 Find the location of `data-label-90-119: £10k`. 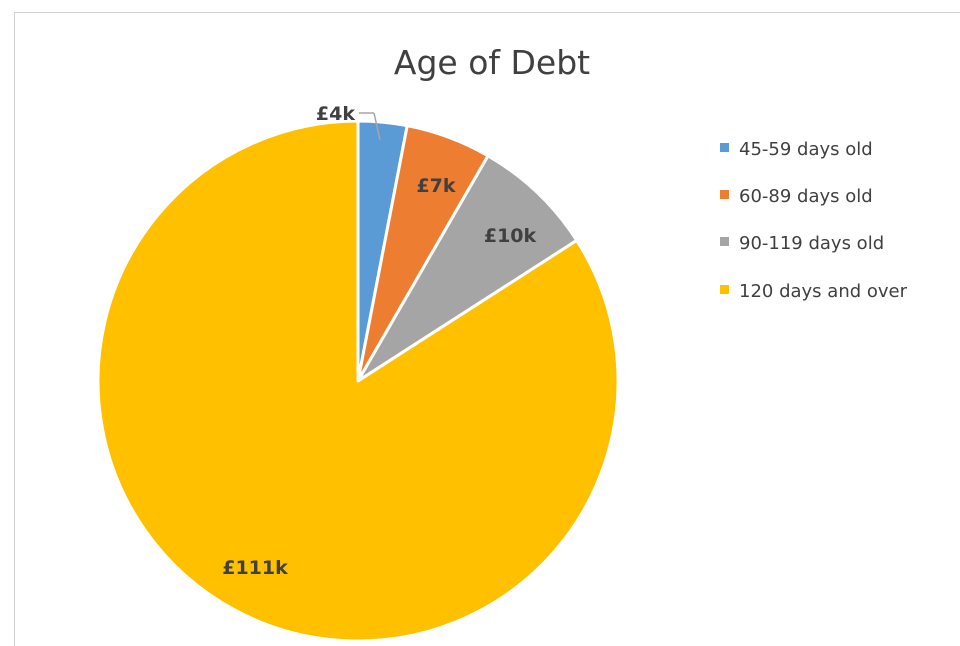

data-label-90-119: £10k is located at coordinates (510, 236).